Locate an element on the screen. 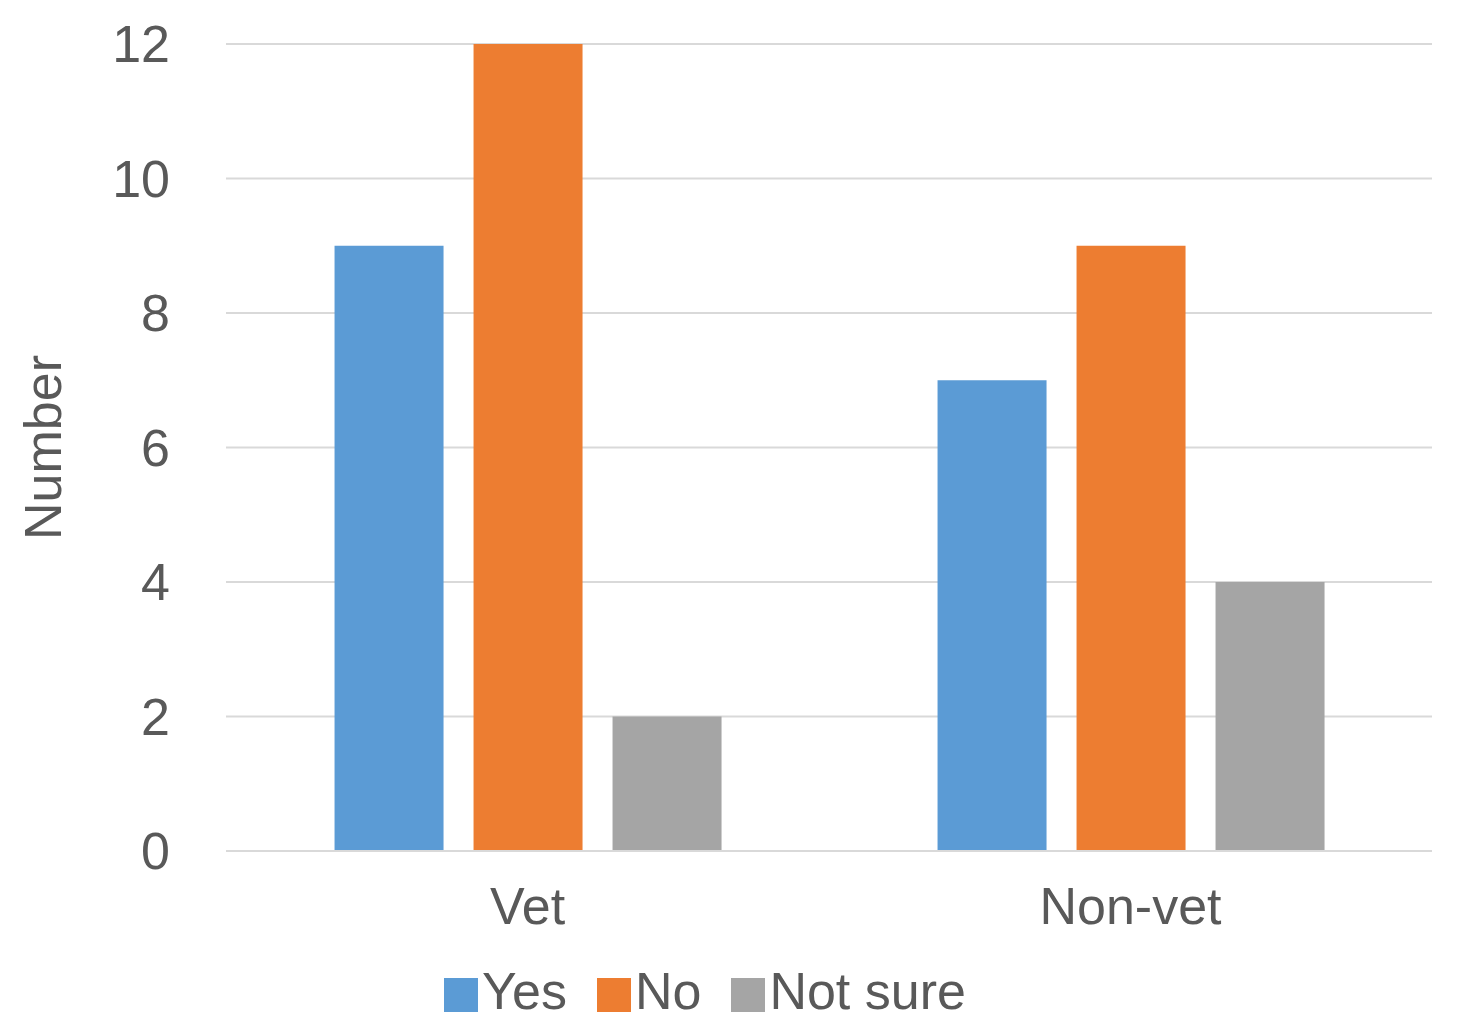  y-tick-label: 10 is located at coordinates (141, 178).